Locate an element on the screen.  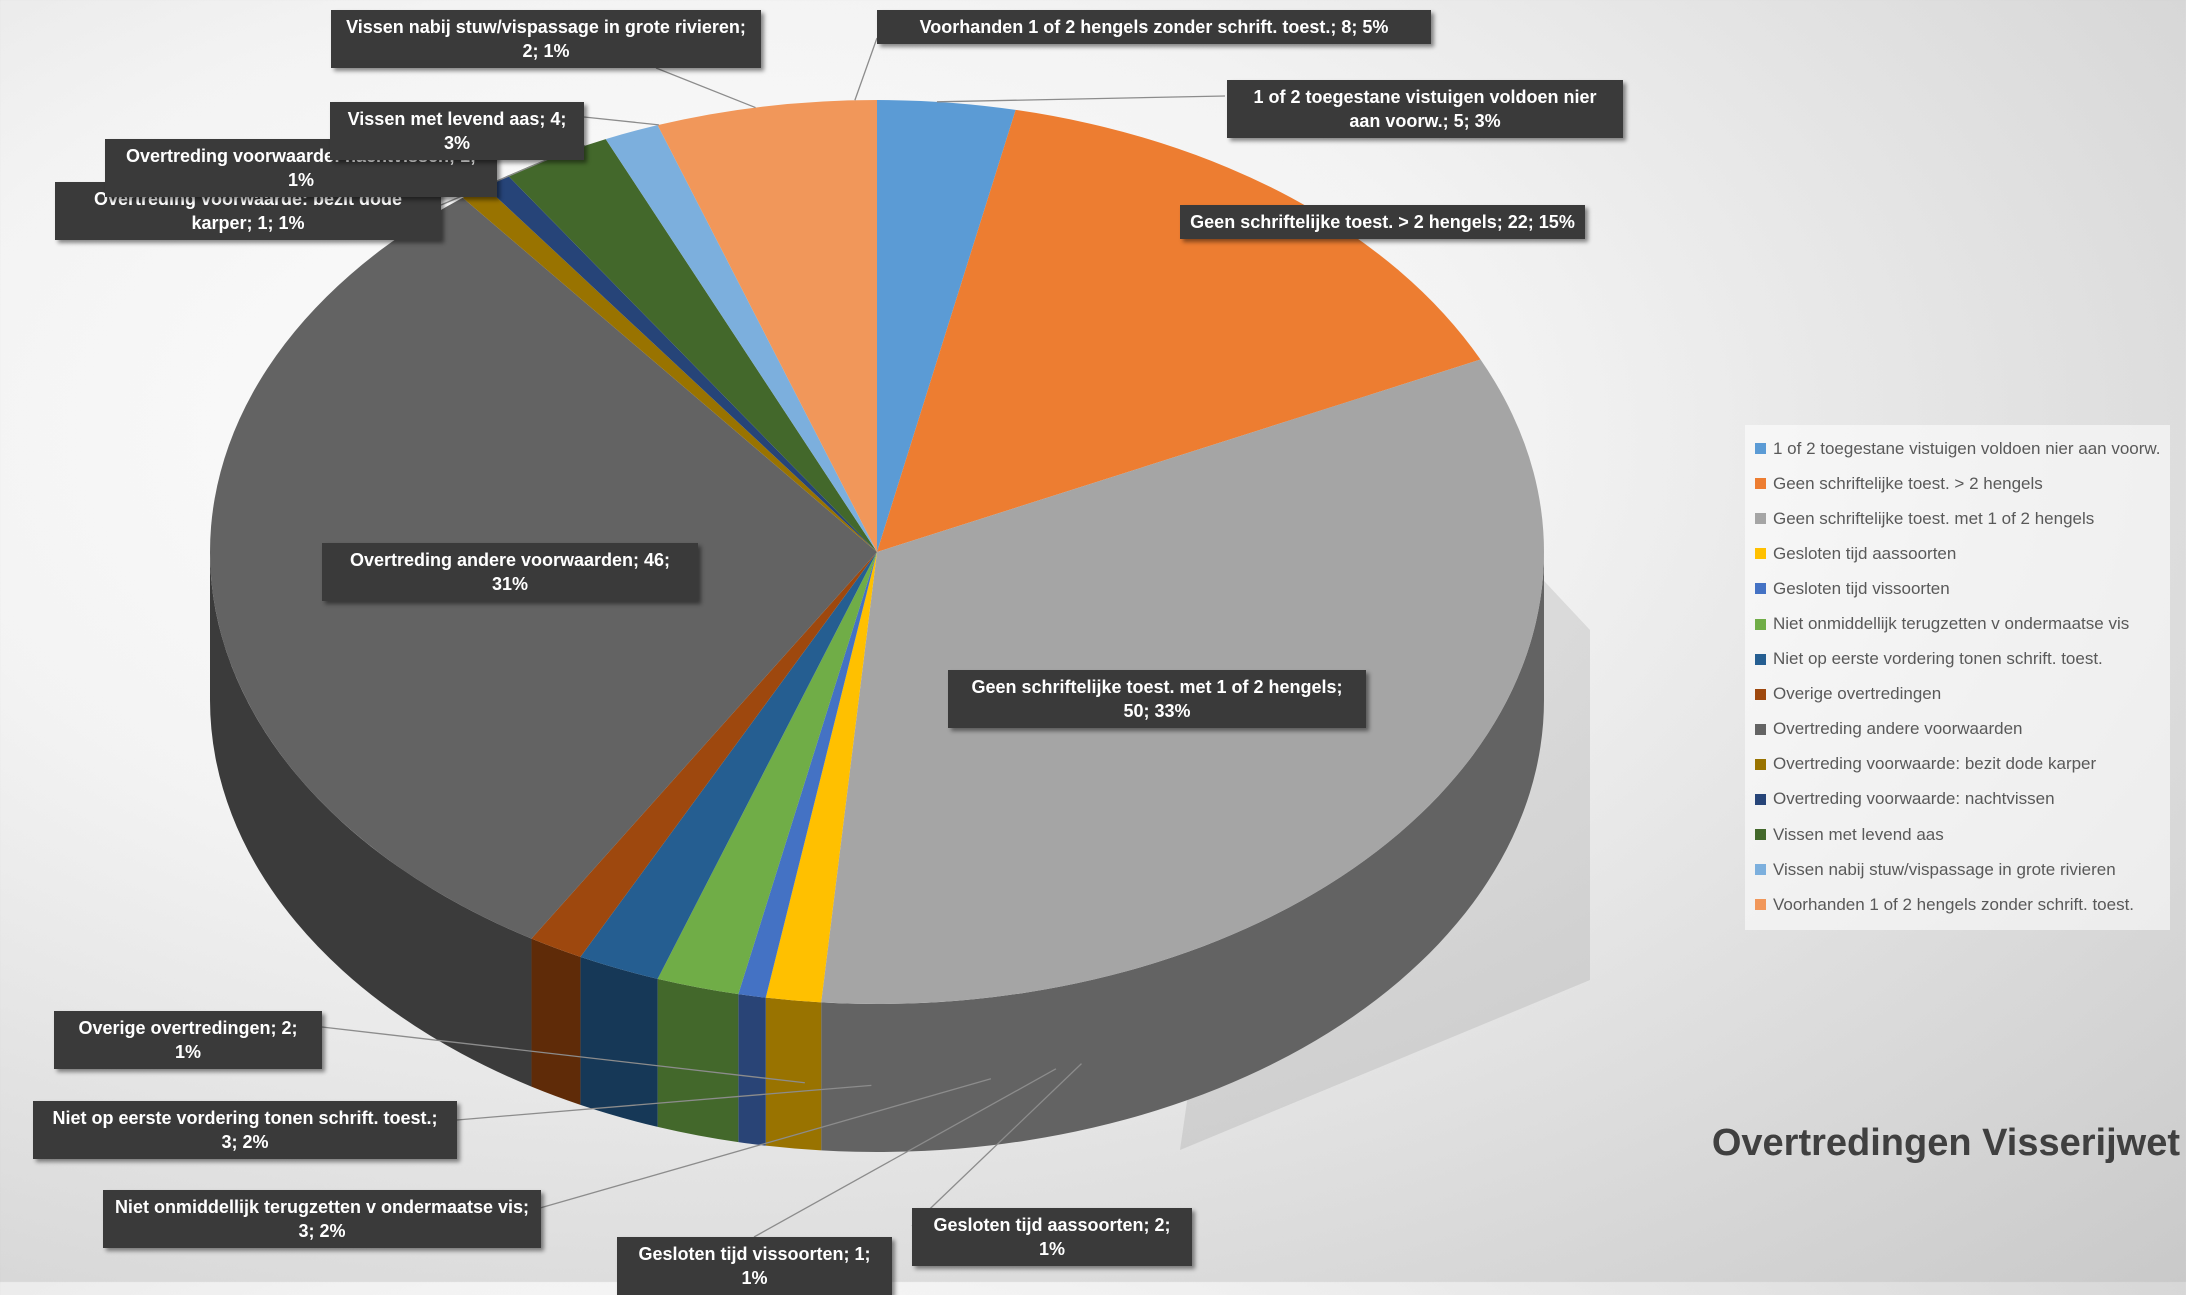
data-label-overige-overtredingen: Overige overtredingen; 2; 1% is located at coordinates (188, 1040).